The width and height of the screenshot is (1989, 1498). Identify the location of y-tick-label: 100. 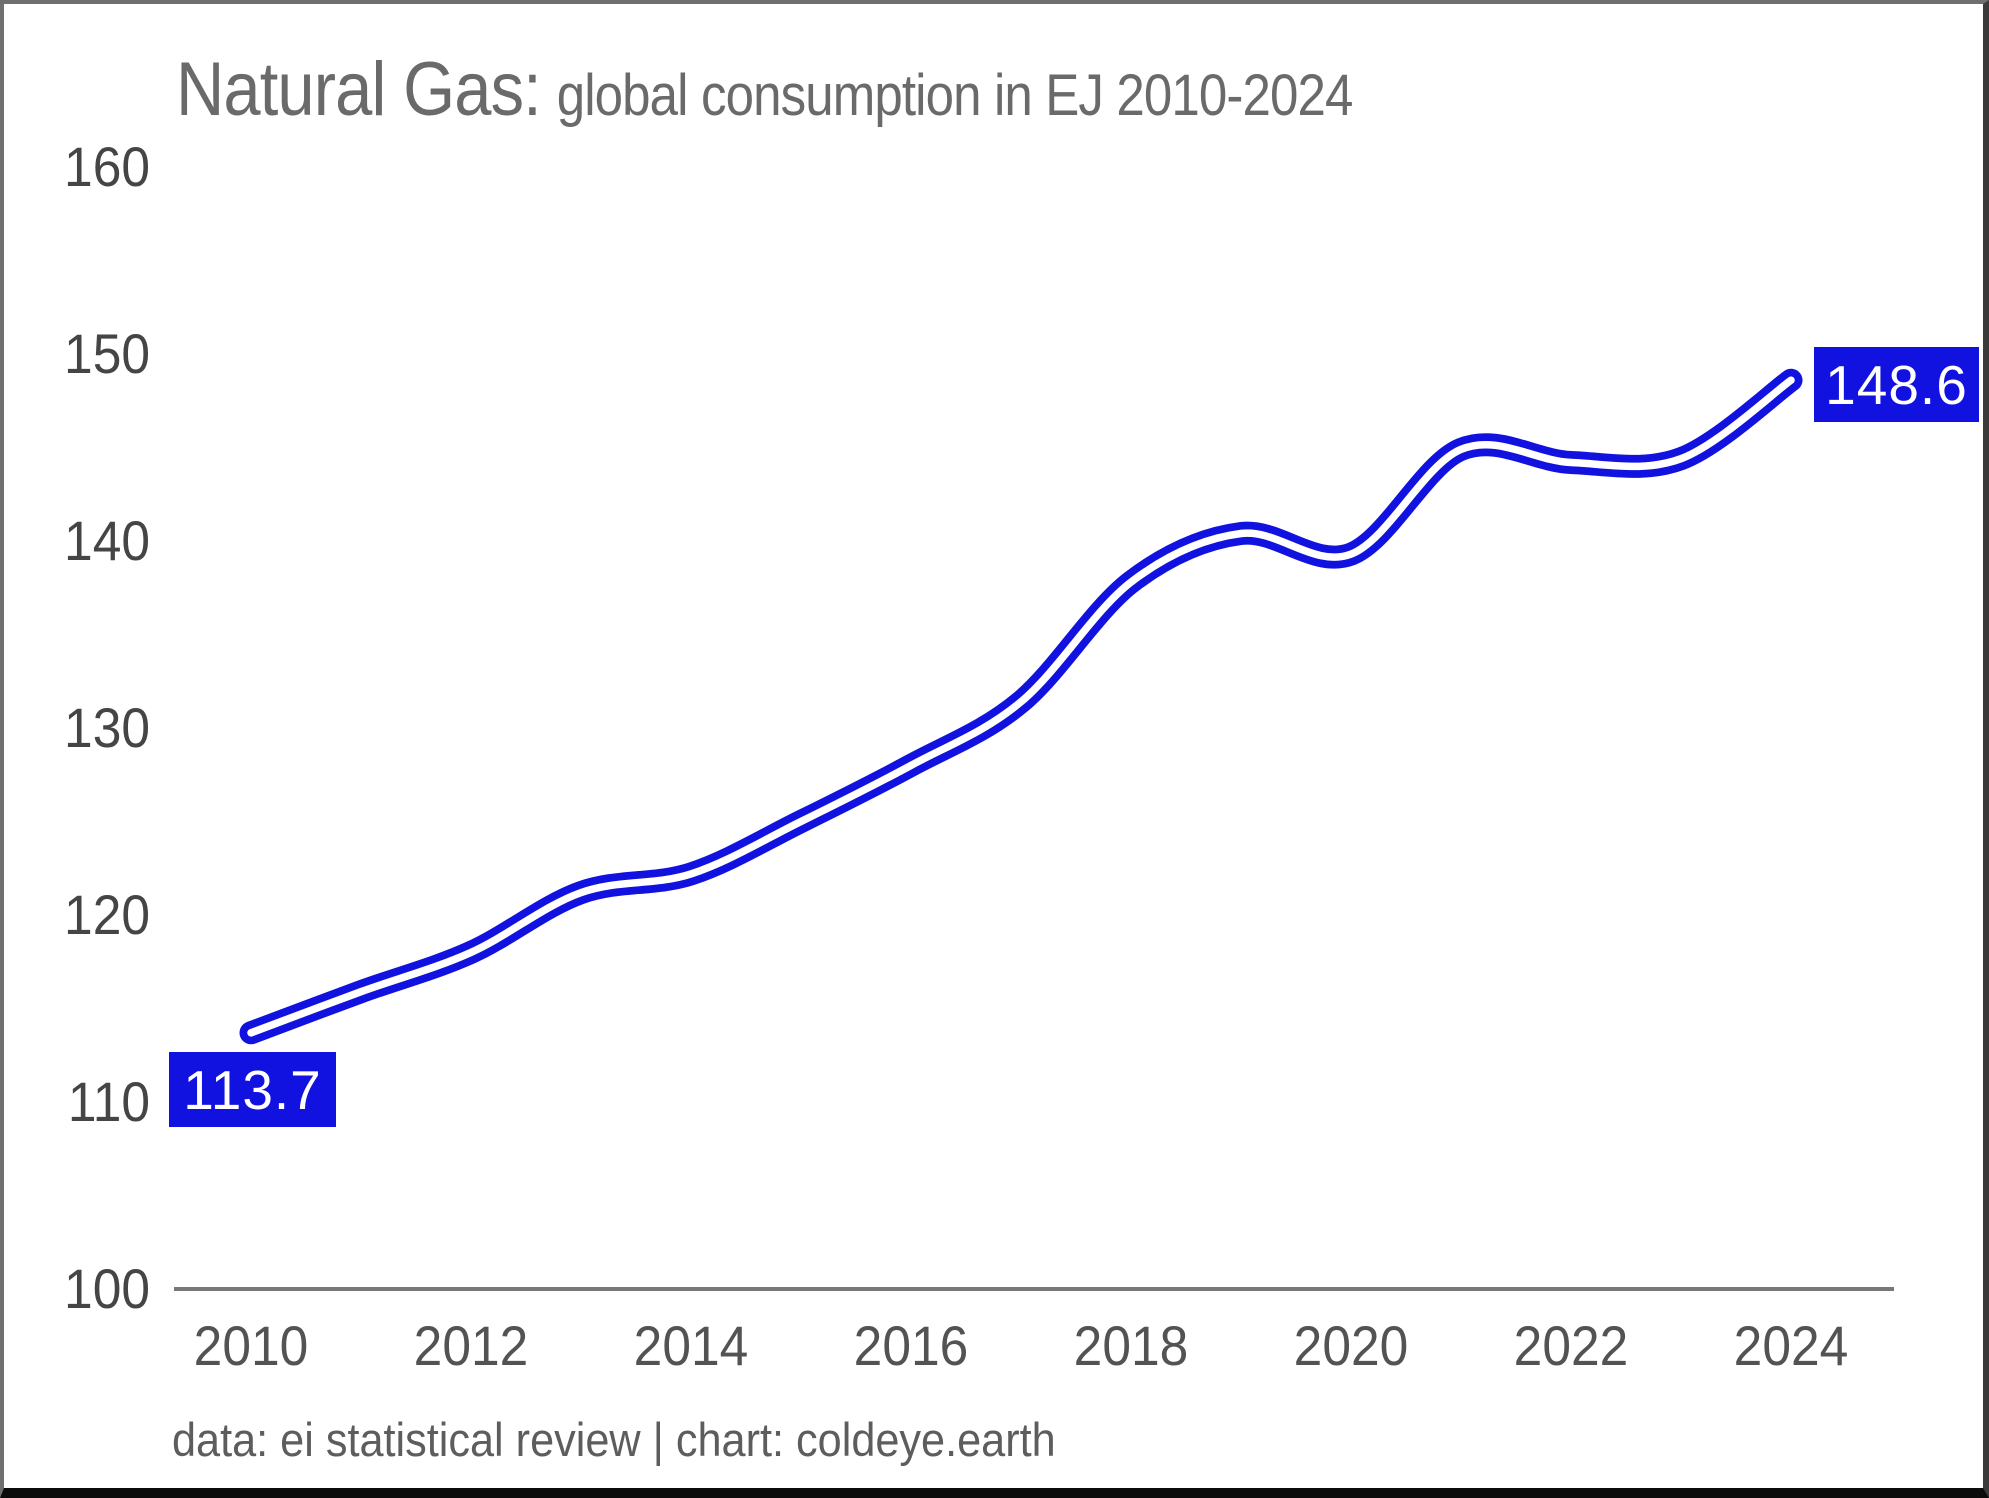
(107, 1288).